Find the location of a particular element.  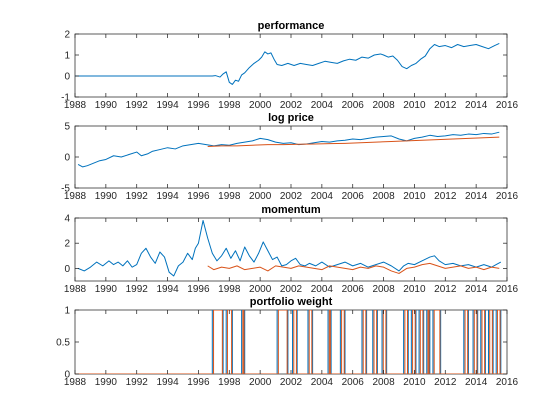

panel-title: portfolio weight is located at coordinates (291, 302).